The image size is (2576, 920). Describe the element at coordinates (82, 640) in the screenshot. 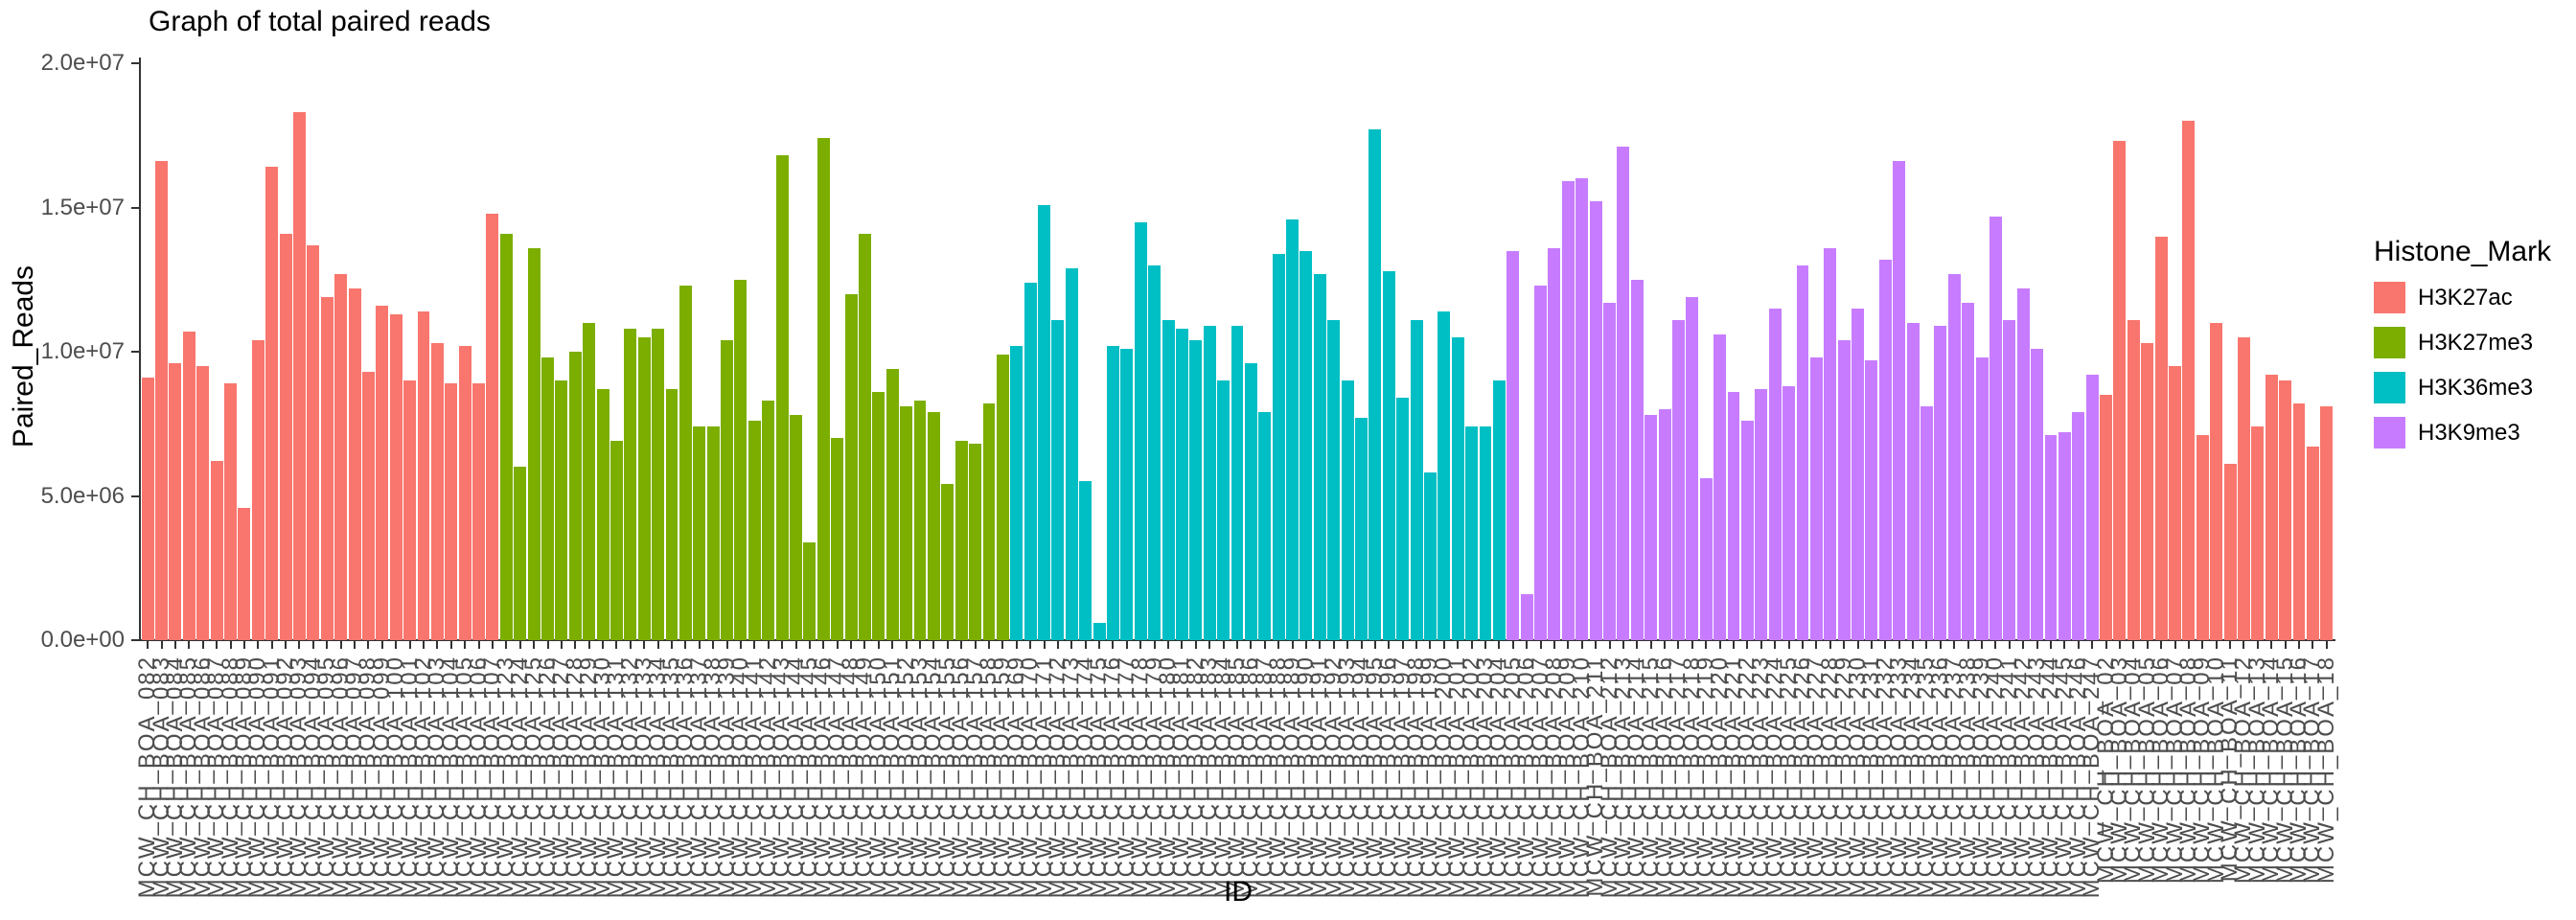

I see `y-tick-label: 0.0e+00` at that location.